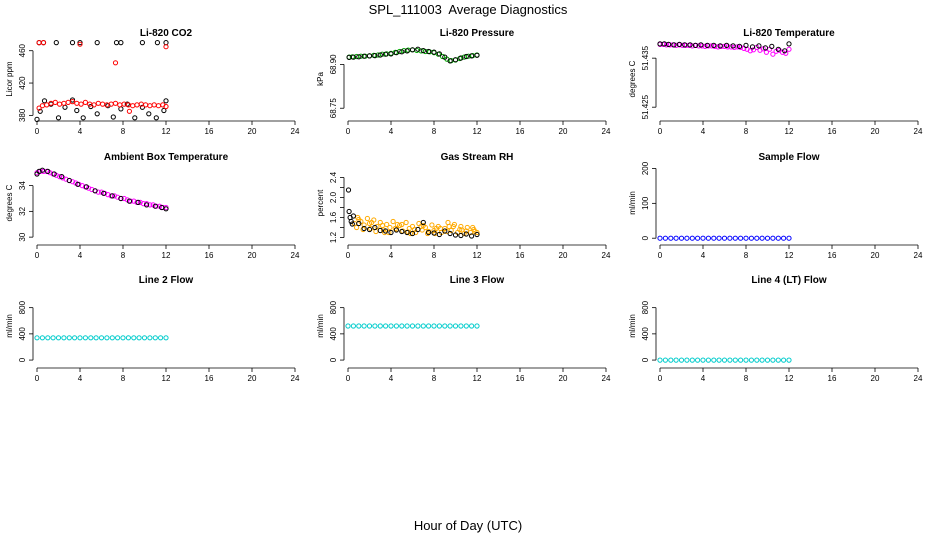 Image resolution: width=936 pixels, height=540 pixels. What do you see at coordinates (22, 334) in the screenshot?
I see `y-tick-label: 400` at bounding box center [22, 334].